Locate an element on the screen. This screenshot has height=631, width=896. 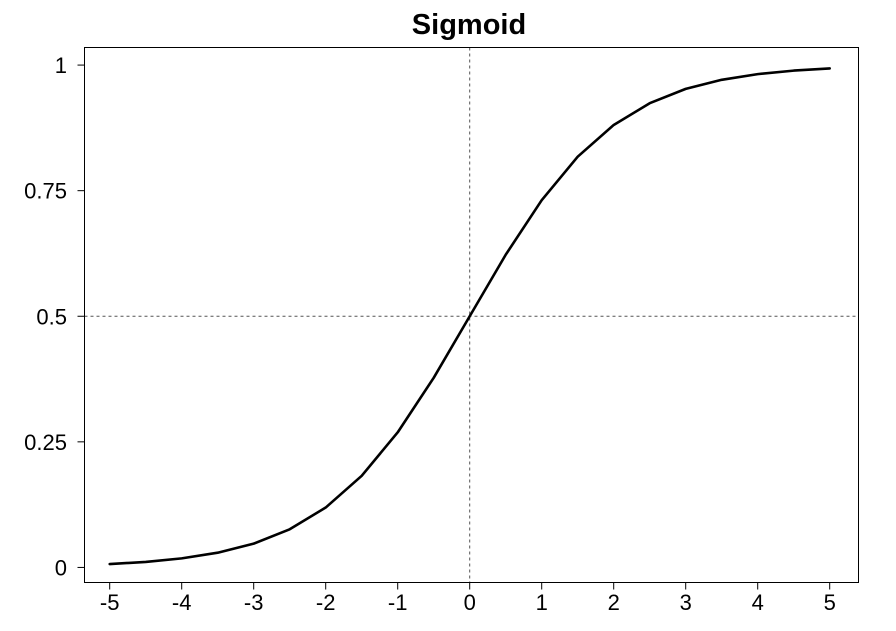
y-axis: 0 0.25 0.5 0.75 1 is located at coordinates (54, 316).